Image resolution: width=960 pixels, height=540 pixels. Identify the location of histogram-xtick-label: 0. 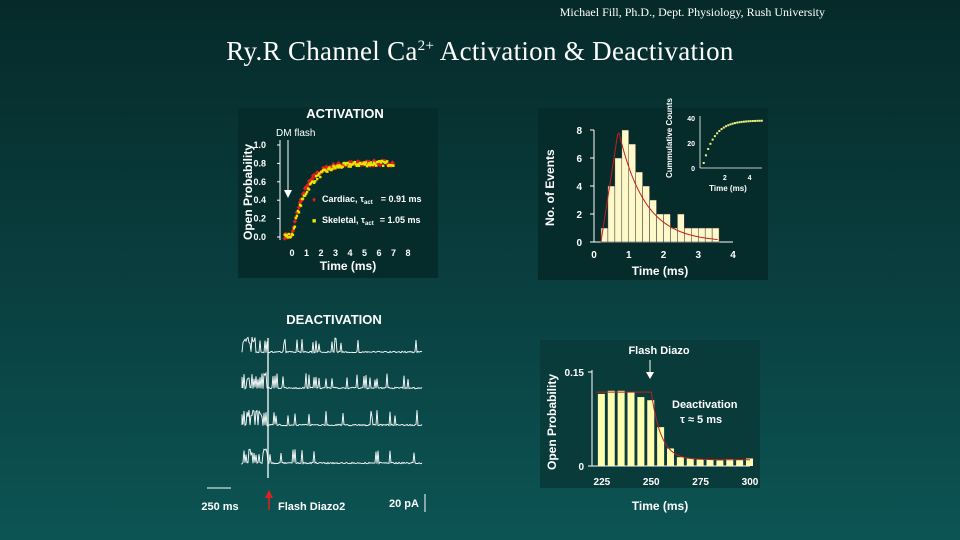
(594, 255).